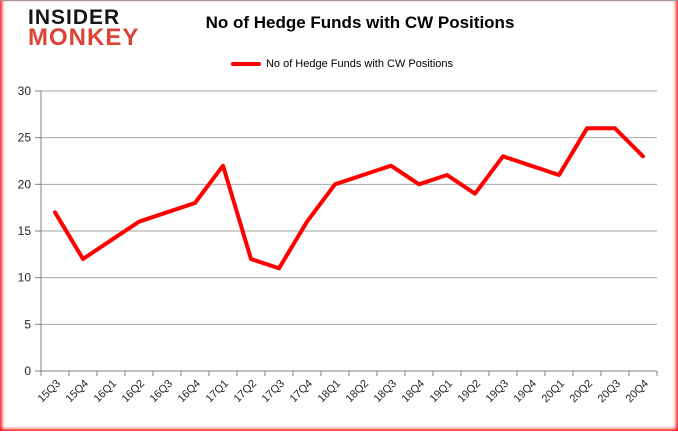 The image size is (678, 432). What do you see at coordinates (74, 17) in the screenshot?
I see `logo-text-insider: INSIDER` at bounding box center [74, 17].